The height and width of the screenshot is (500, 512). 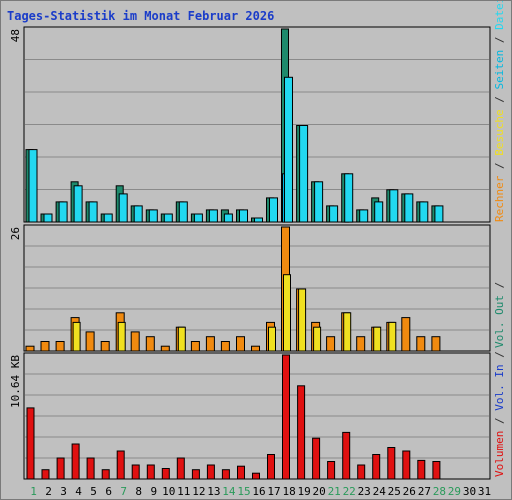 I want to click on x-tick-label-day-2: 2, so click(x=48, y=491).